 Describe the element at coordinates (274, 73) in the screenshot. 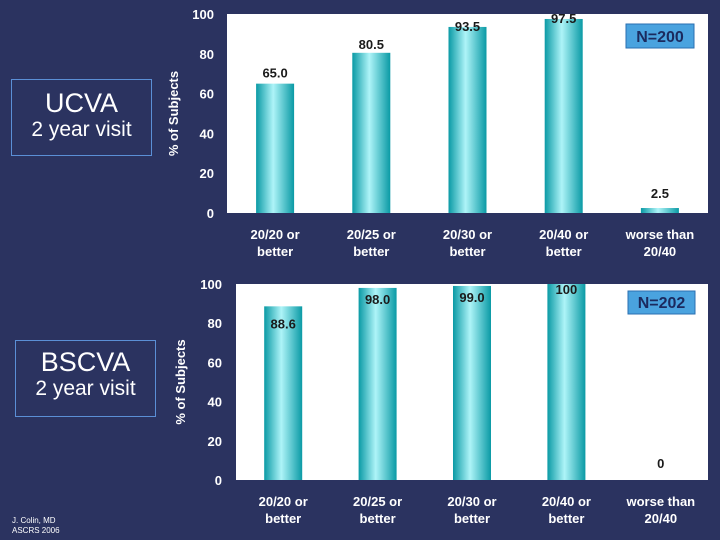

I see `data-label: 65.0` at that location.